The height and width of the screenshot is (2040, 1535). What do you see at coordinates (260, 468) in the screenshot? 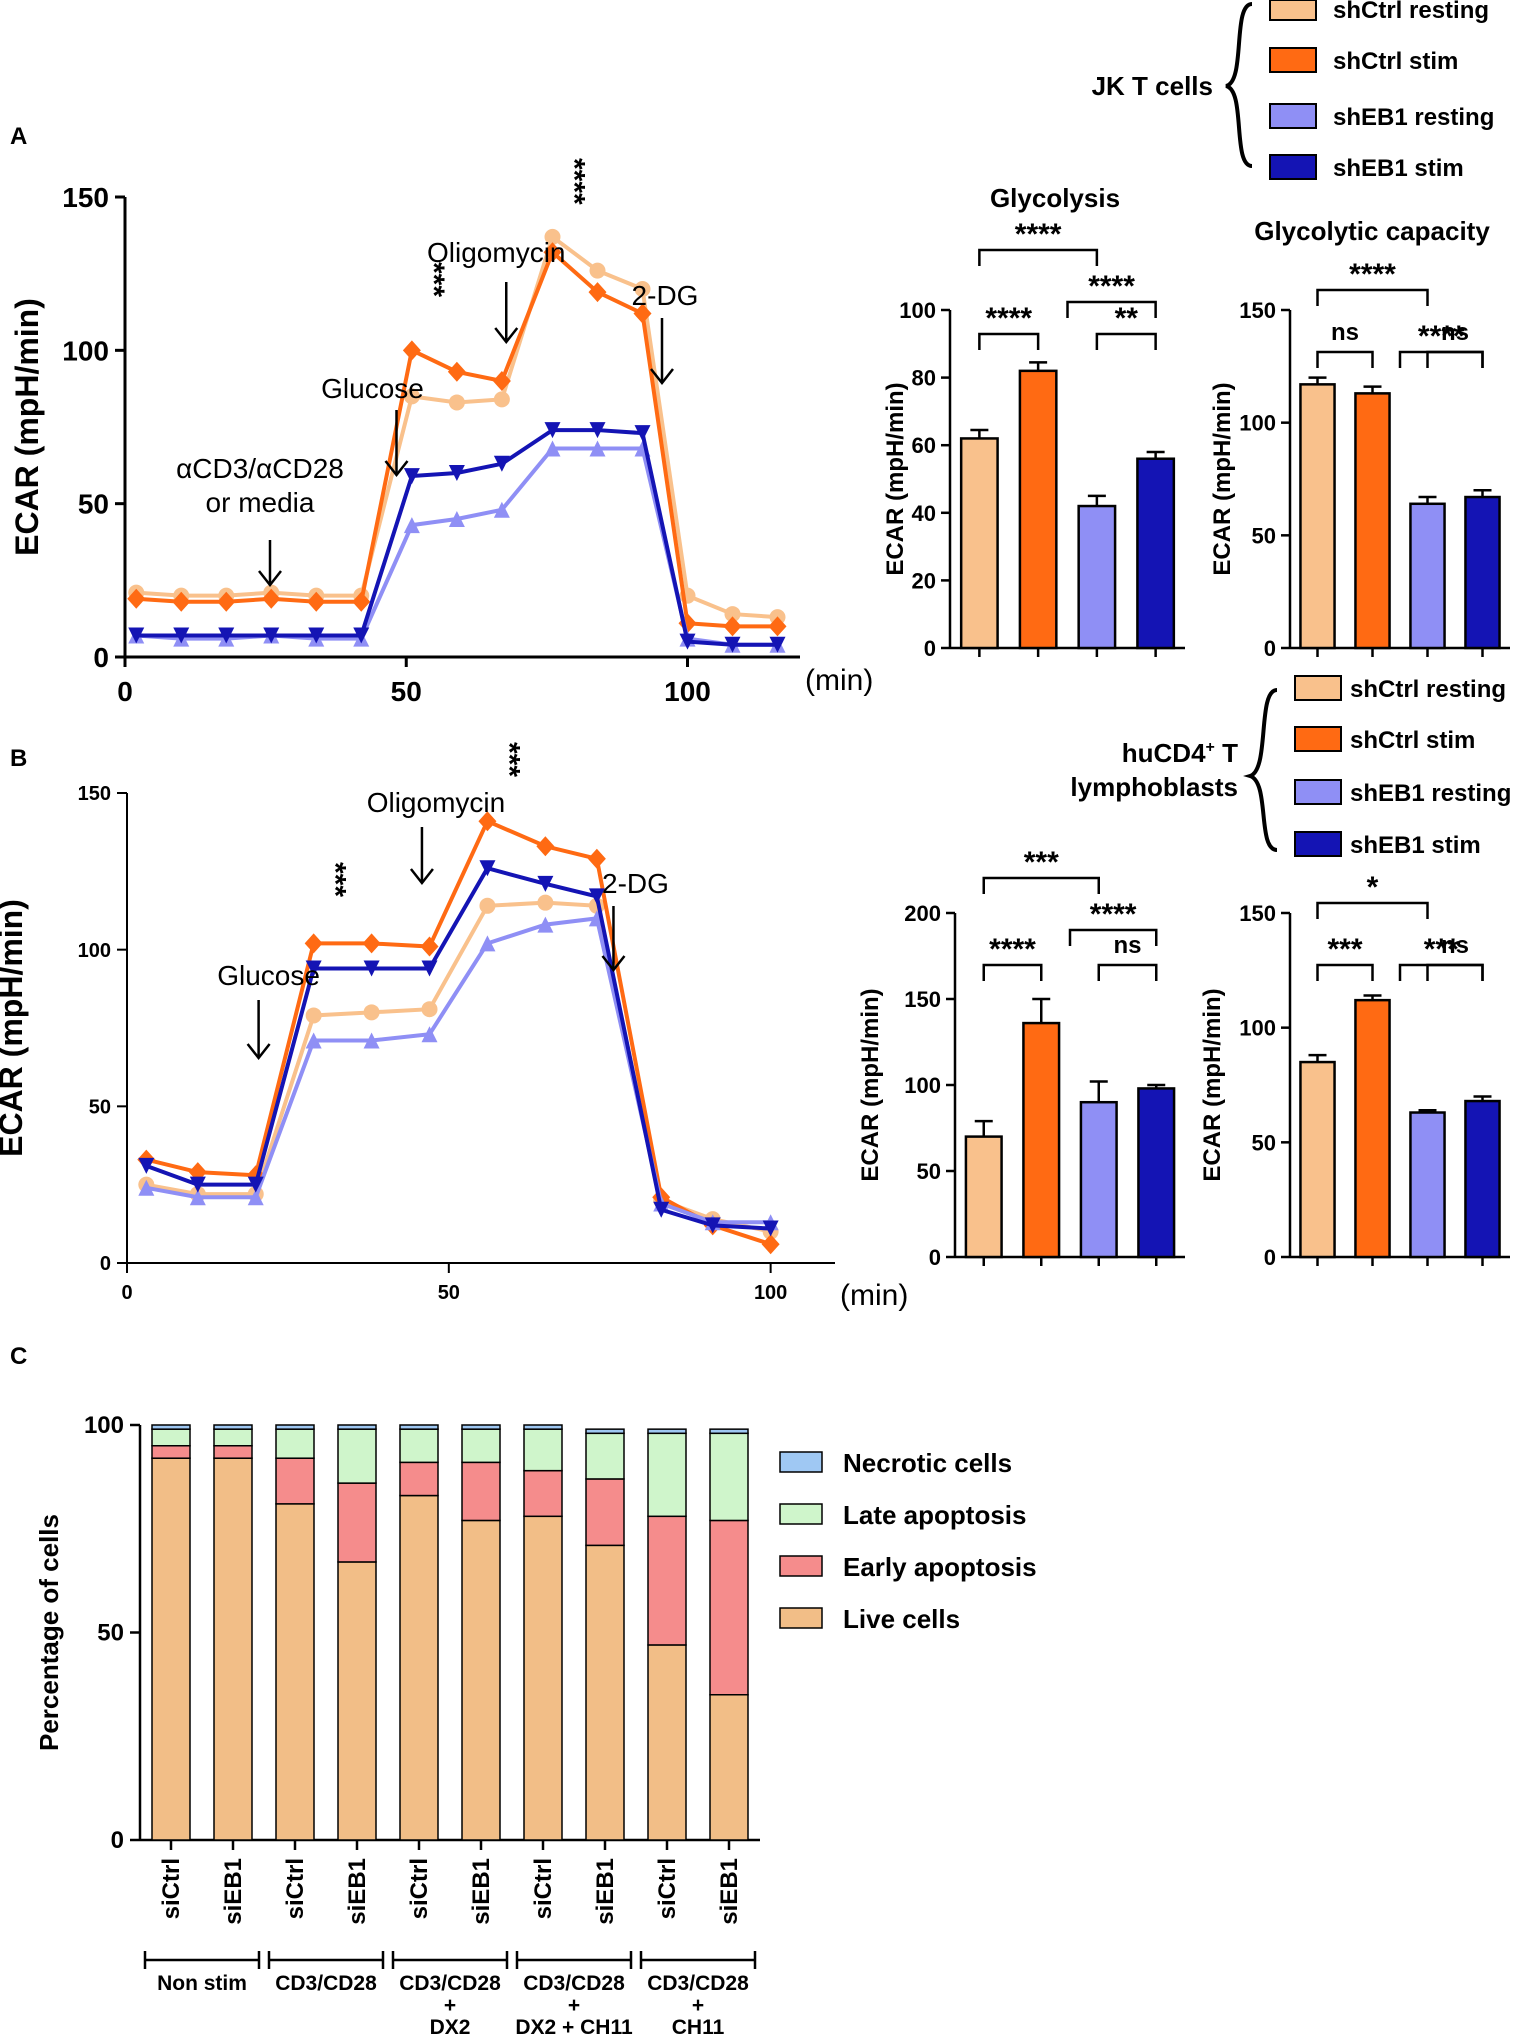
I see `annotation-label: αCD3/αCD28` at bounding box center [260, 468].